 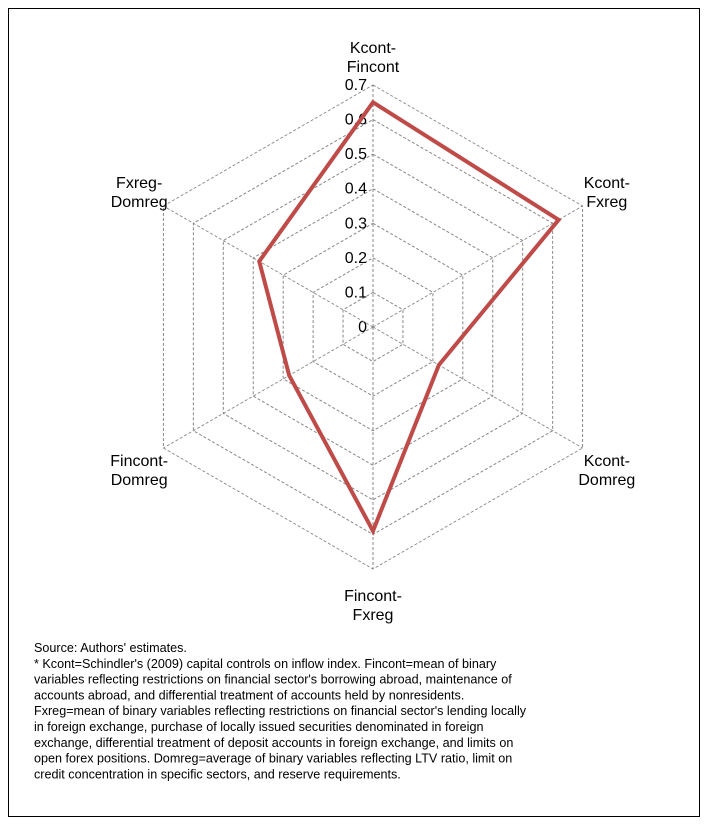 What do you see at coordinates (356, 258) in the screenshot?
I see `r-tick-label: 0.2` at bounding box center [356, 258].